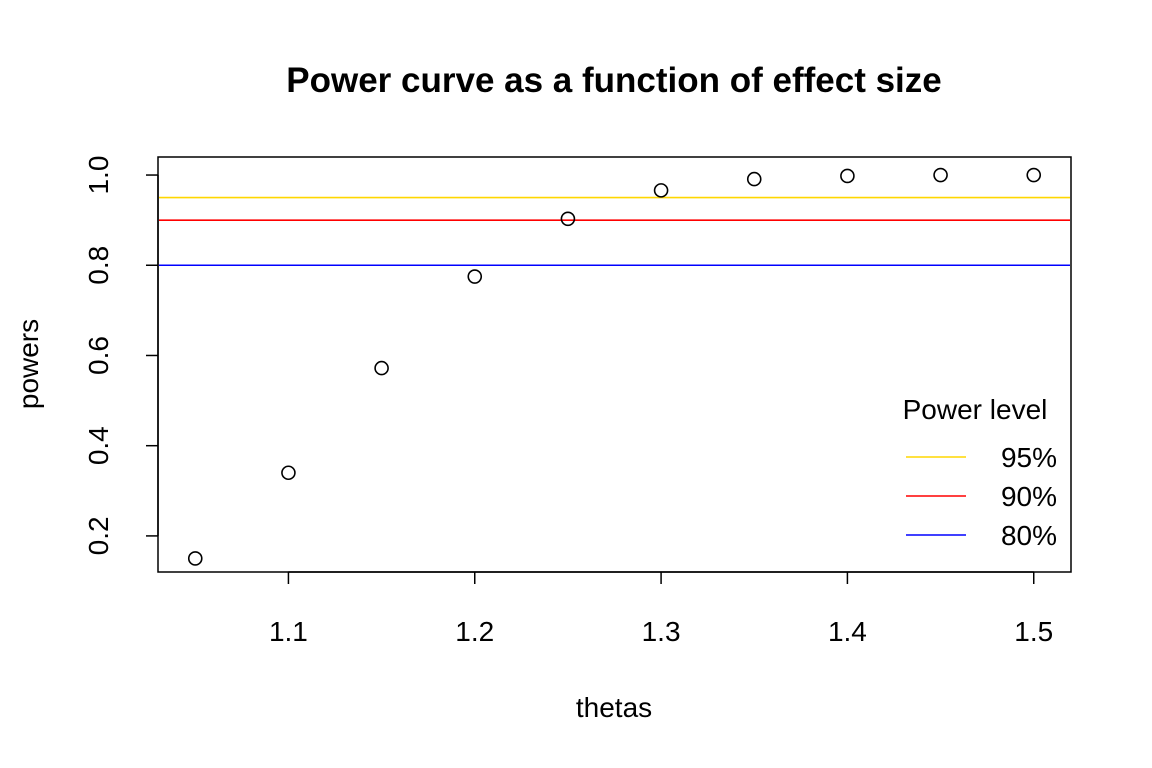 The height and width of the screenshot is (768, 1152). Describe the element at coordinates (121, 355) in the screenshot. I see `y-axis: 0.2 0.4 0.6 0.8 1.0` at that location.